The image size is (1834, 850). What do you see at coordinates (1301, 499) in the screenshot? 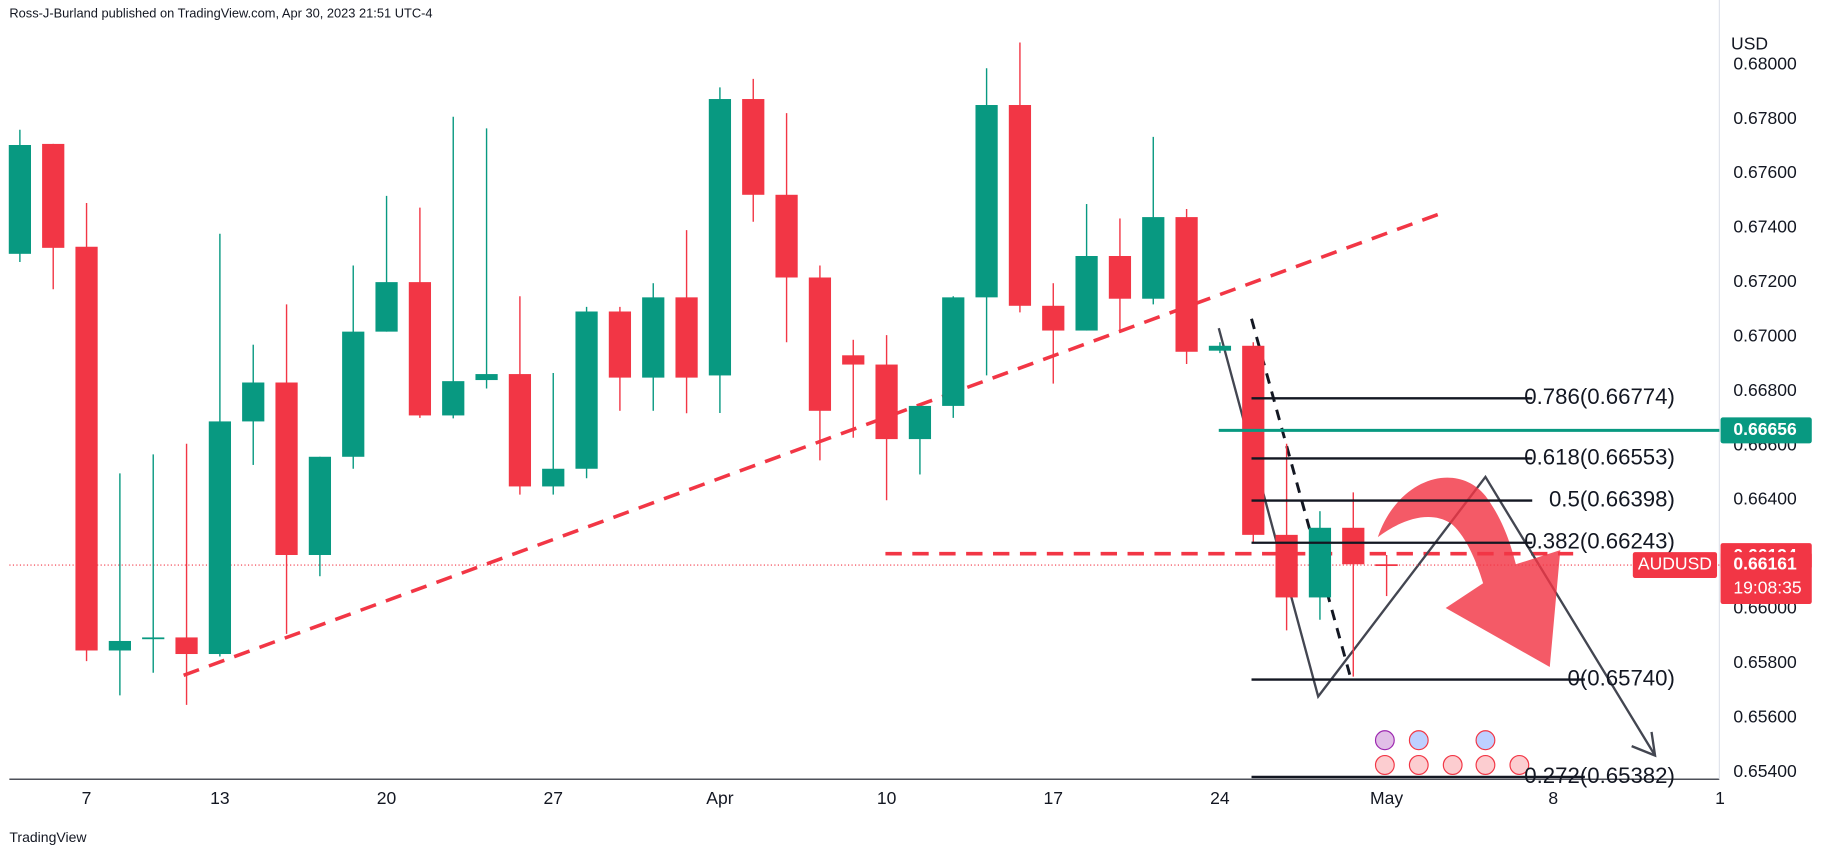
I see `dashed-line` at bounding box center [1301, 499].